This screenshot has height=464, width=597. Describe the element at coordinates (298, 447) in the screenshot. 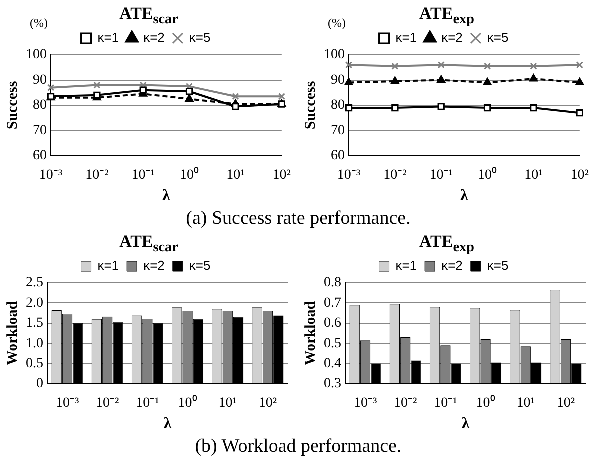

I see `text: (b) Workload performance.` at that location.